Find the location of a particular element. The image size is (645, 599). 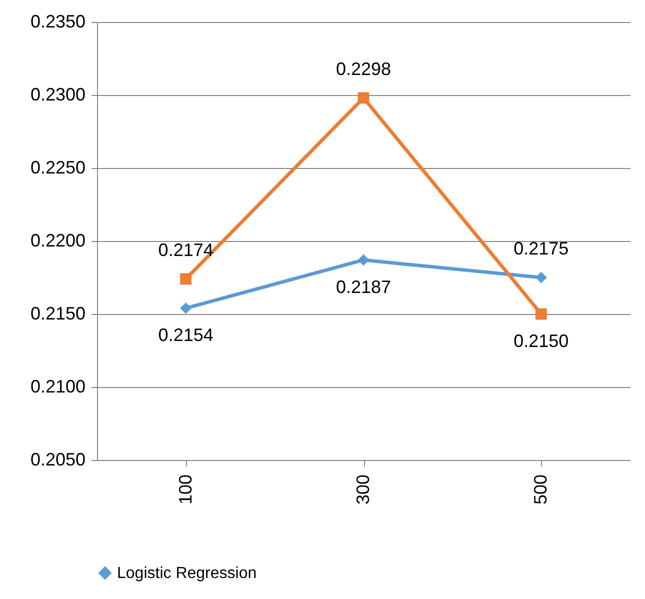

y-tick-label: 0.2100 is located at coordinates (58, 386).